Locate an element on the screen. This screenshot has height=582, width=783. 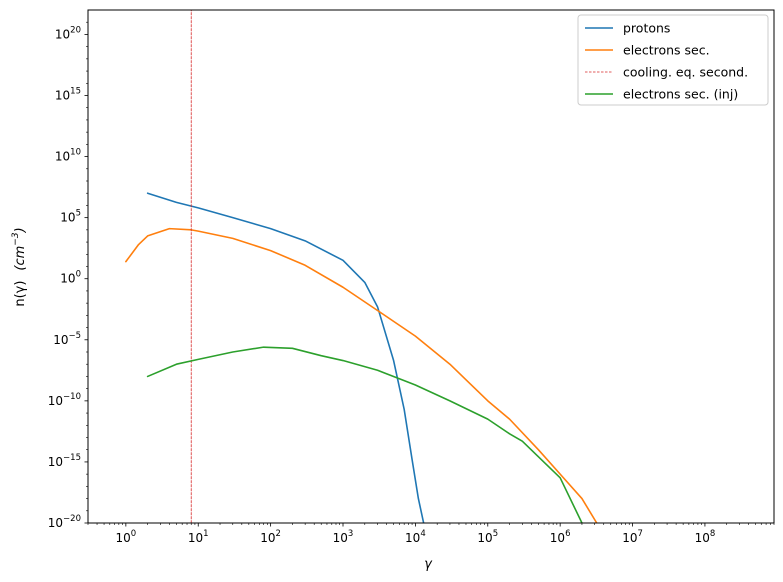
legend-label-protons: protons is located at coordinates (646, 28).